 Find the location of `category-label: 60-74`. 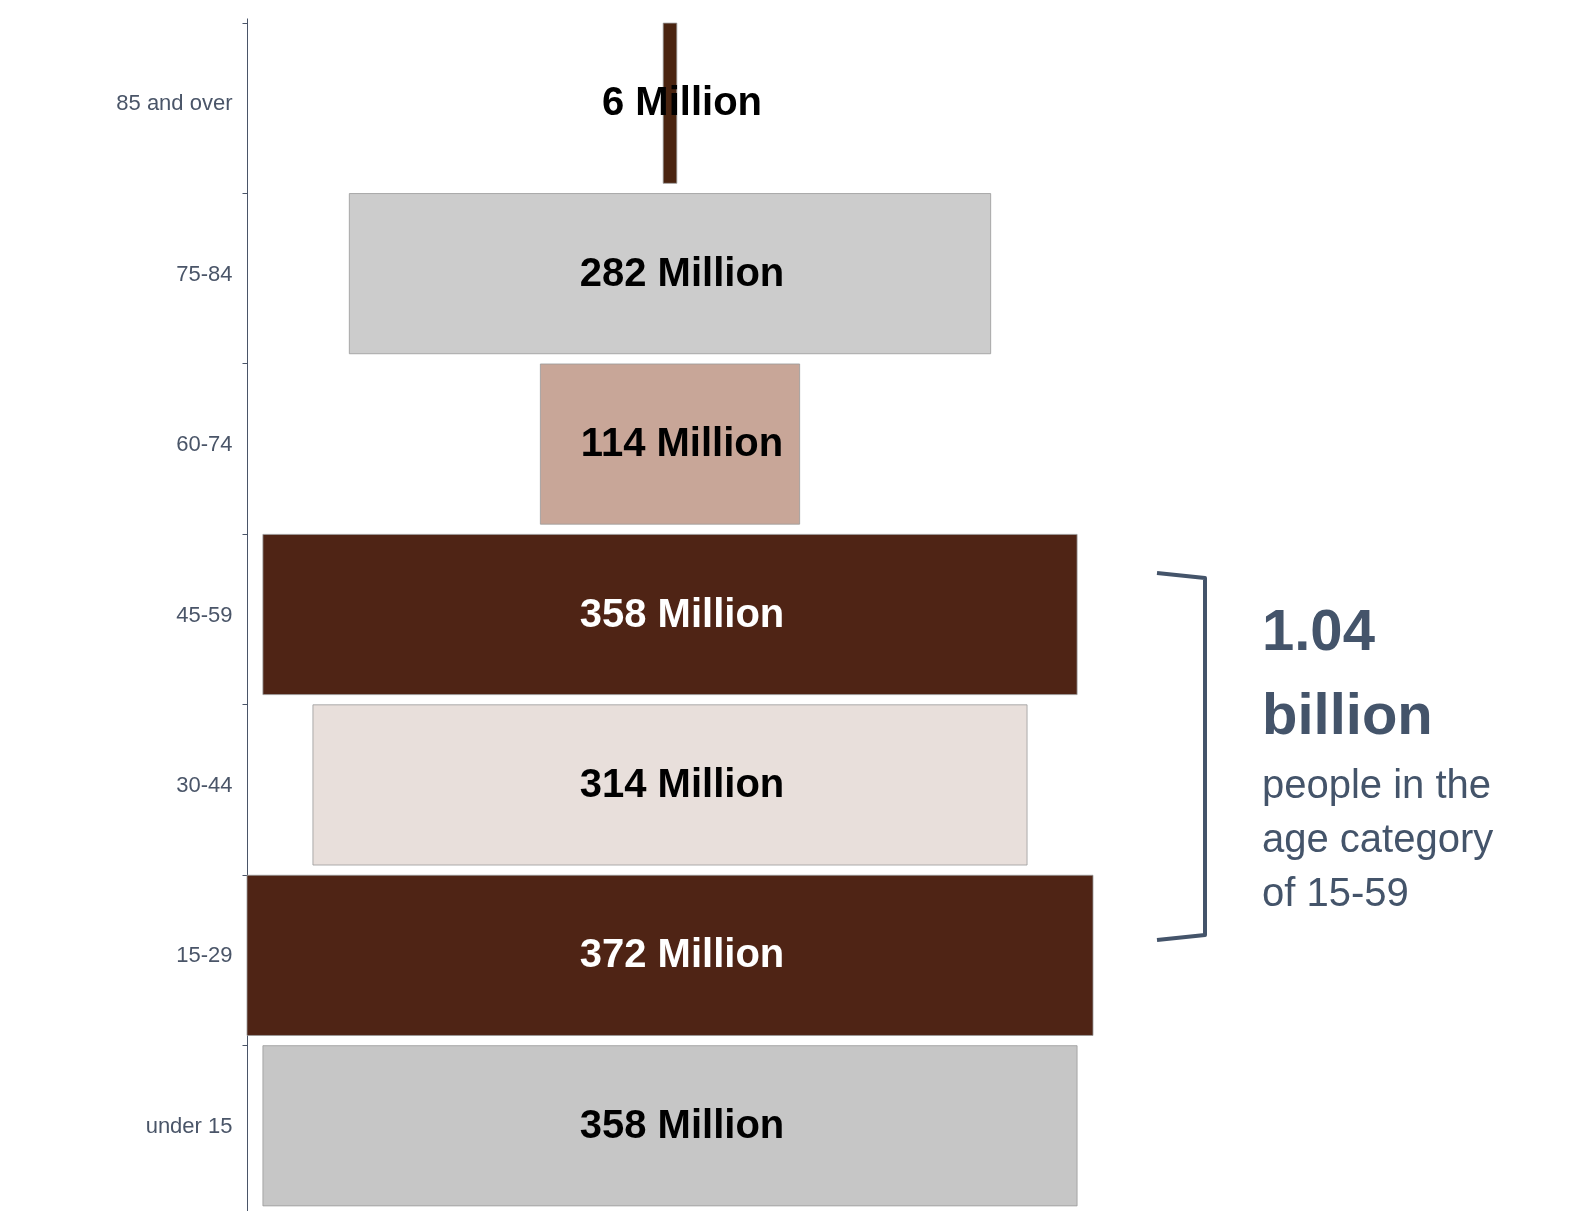

category-label: 60-74 is located at coordinates (204, 444).